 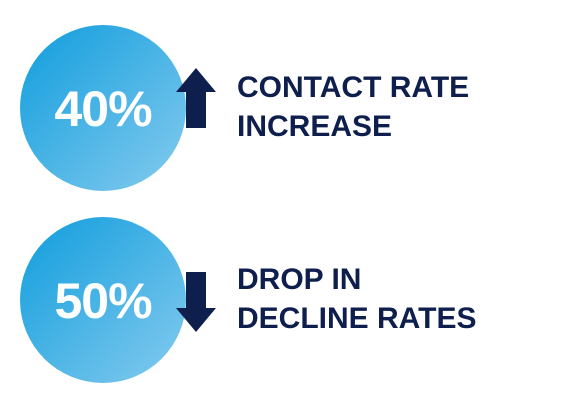 I want to click on stat-label: DROP IN, so click(x=299, y=279).